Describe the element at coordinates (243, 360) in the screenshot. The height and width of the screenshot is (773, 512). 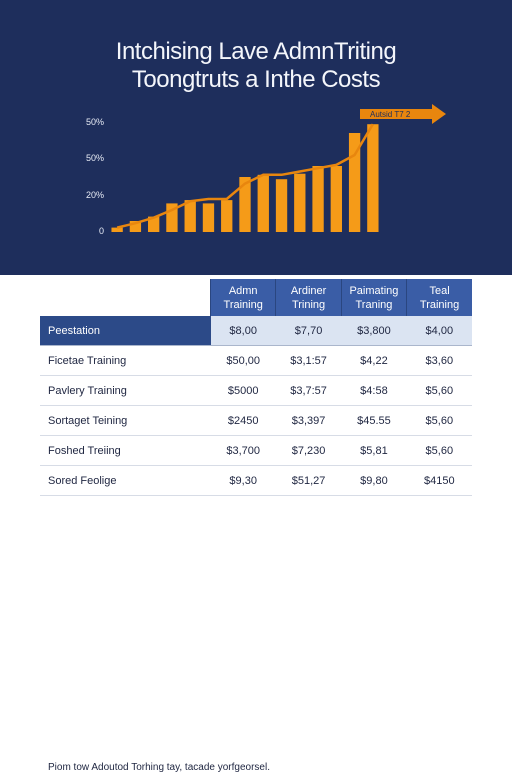
I see `table-cell: $50,00` at that location.